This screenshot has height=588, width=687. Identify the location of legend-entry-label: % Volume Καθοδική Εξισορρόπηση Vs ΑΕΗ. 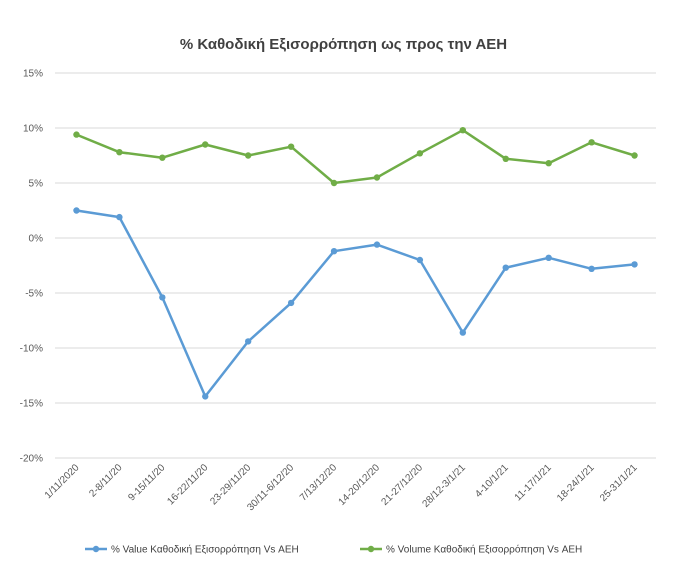
(484, 550).